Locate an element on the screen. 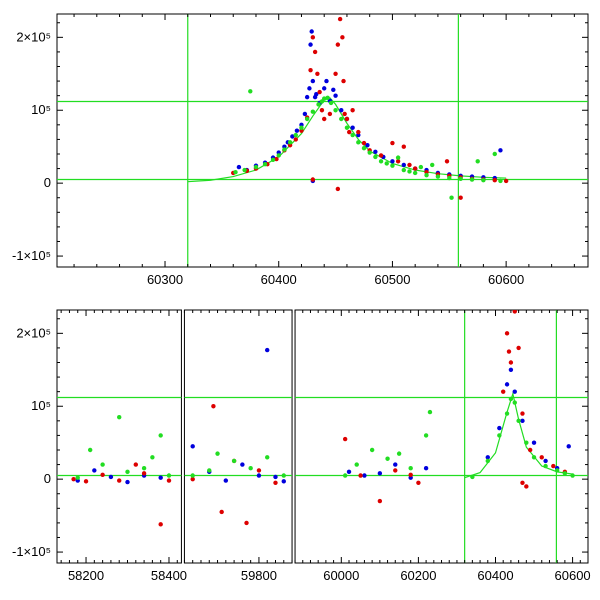  x-tick-label: 60000 is located at coordinates (341, 575).